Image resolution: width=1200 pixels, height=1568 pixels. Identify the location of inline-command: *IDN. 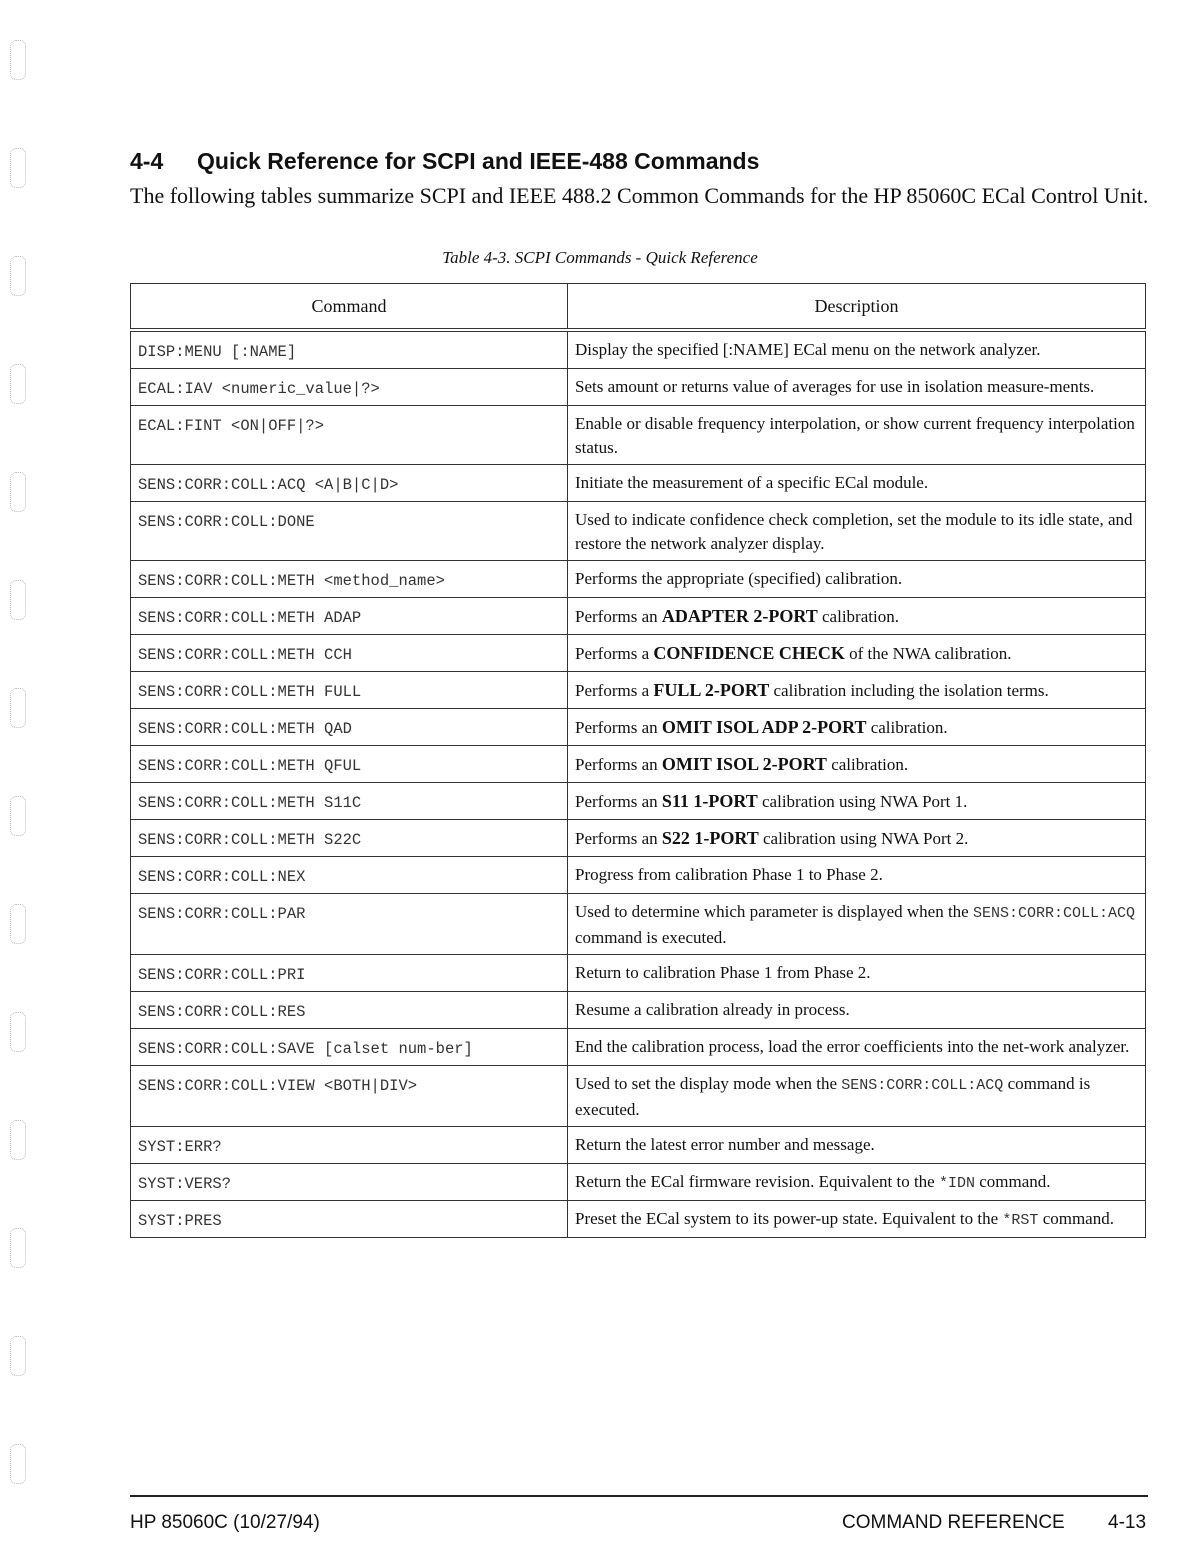
(956, 1183).